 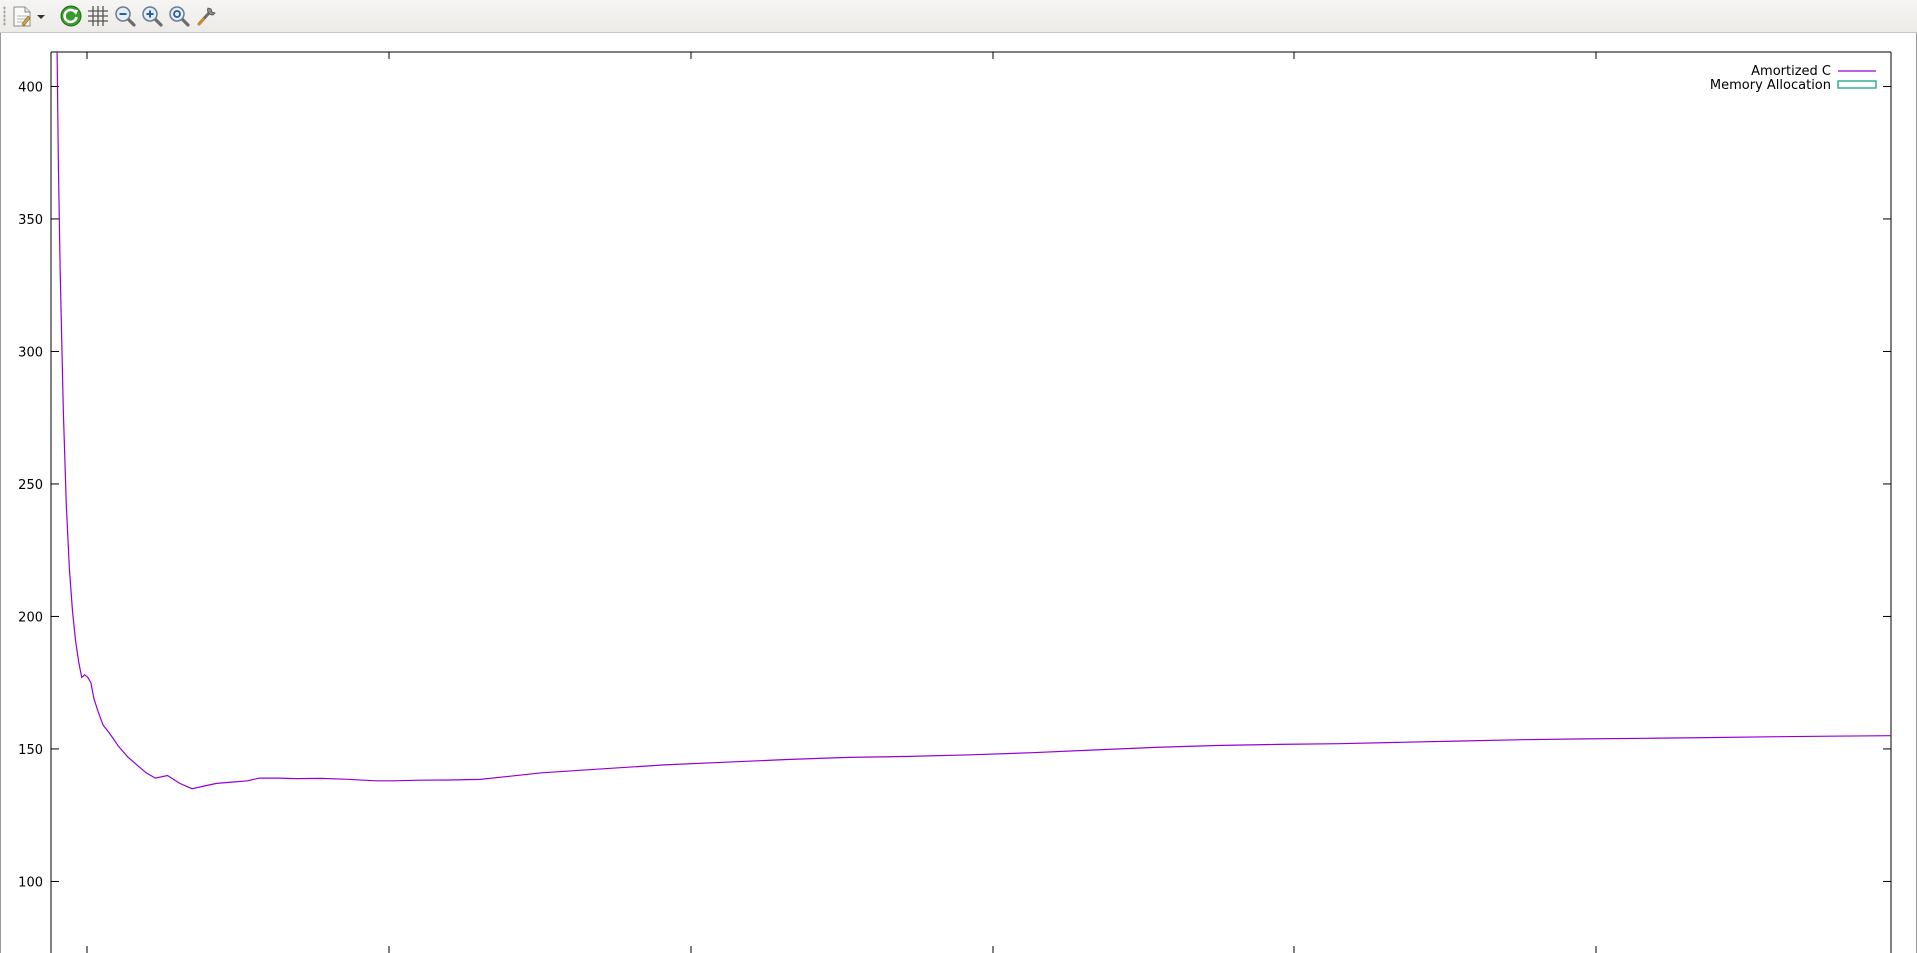 What do you see at coordinates (4, 16) in the screenshot?
I see `toolbar-grip` at bounding box center [4, 16].